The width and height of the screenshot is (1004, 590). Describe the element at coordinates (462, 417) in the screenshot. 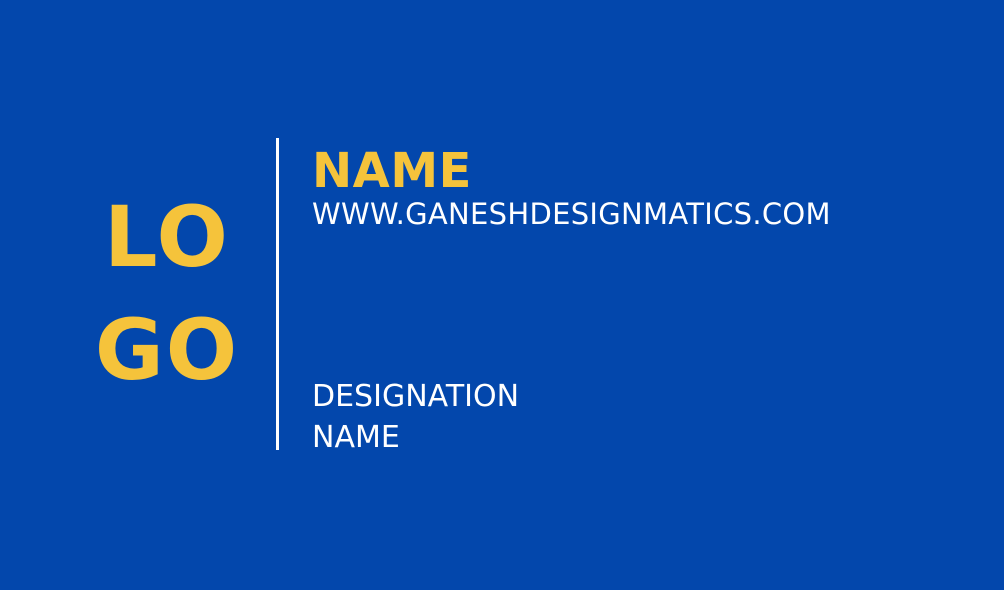

I see `designation-block: DESIGNATION NAME` at that location.